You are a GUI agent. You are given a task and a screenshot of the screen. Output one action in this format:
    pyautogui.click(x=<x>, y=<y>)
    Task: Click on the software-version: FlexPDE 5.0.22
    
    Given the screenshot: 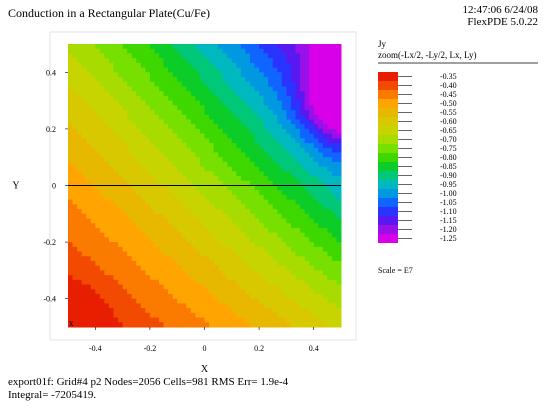 What is the action you would take?
    pyautogui.click(x=502, y=22)
    